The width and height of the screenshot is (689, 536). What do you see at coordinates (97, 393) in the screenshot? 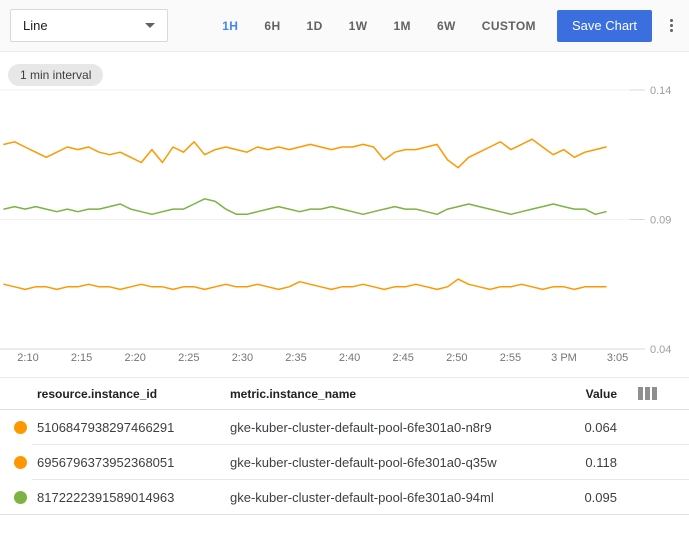
I see `column-header-instance-id: resource.instance_id` at bounding box center [97, 393].